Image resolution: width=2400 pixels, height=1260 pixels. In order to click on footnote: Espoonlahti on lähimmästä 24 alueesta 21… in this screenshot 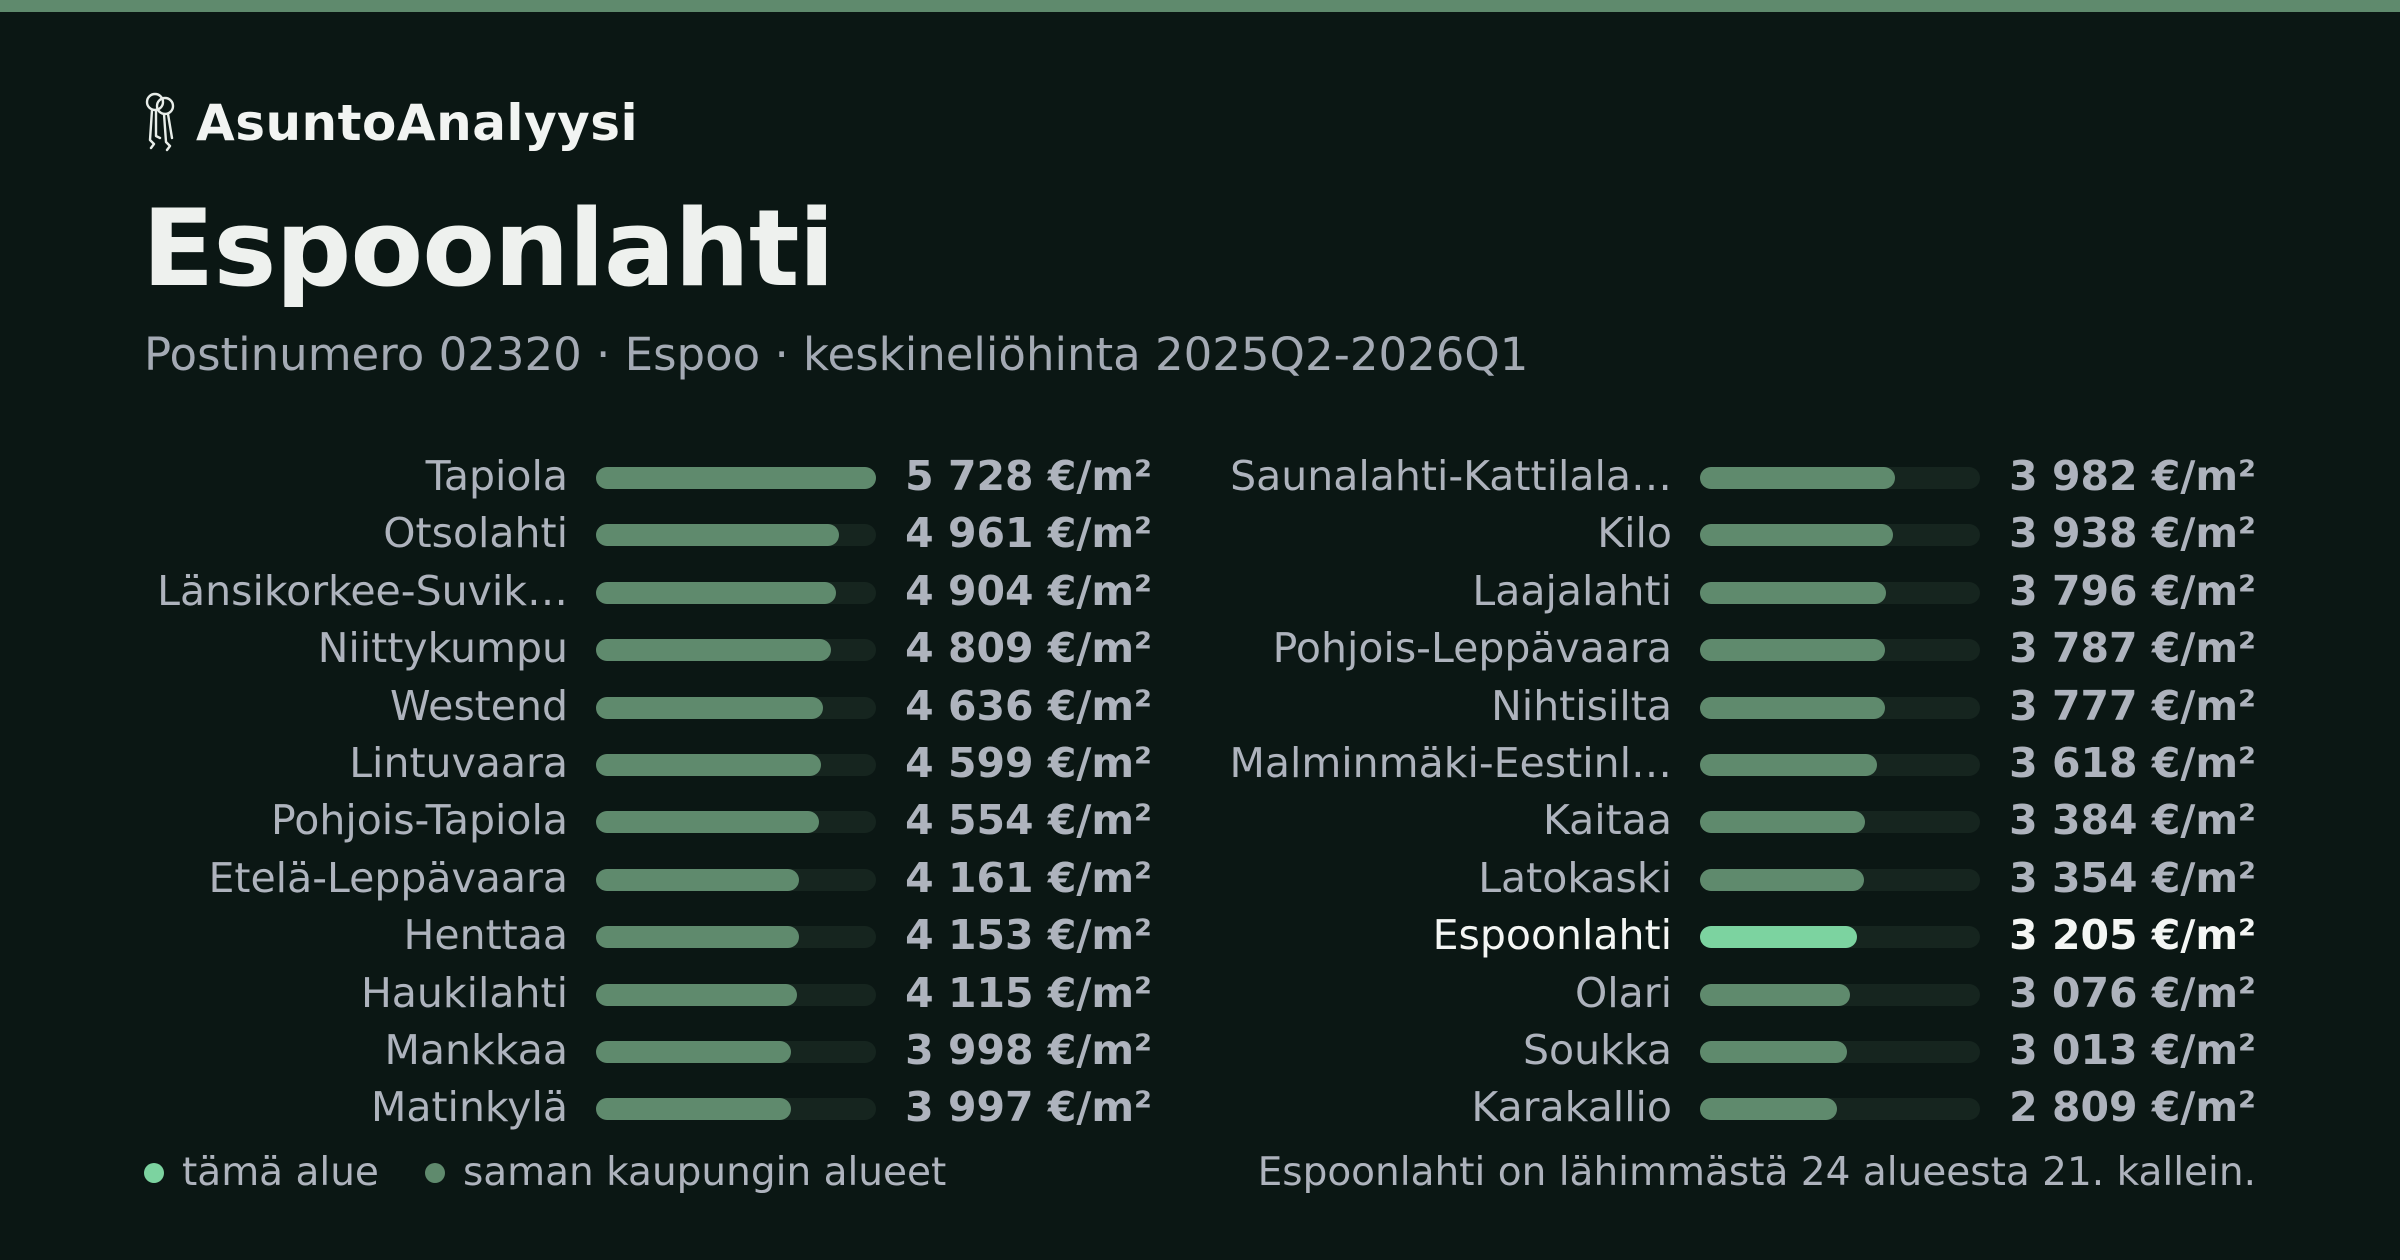, I will do `click(1756, 1172)`.